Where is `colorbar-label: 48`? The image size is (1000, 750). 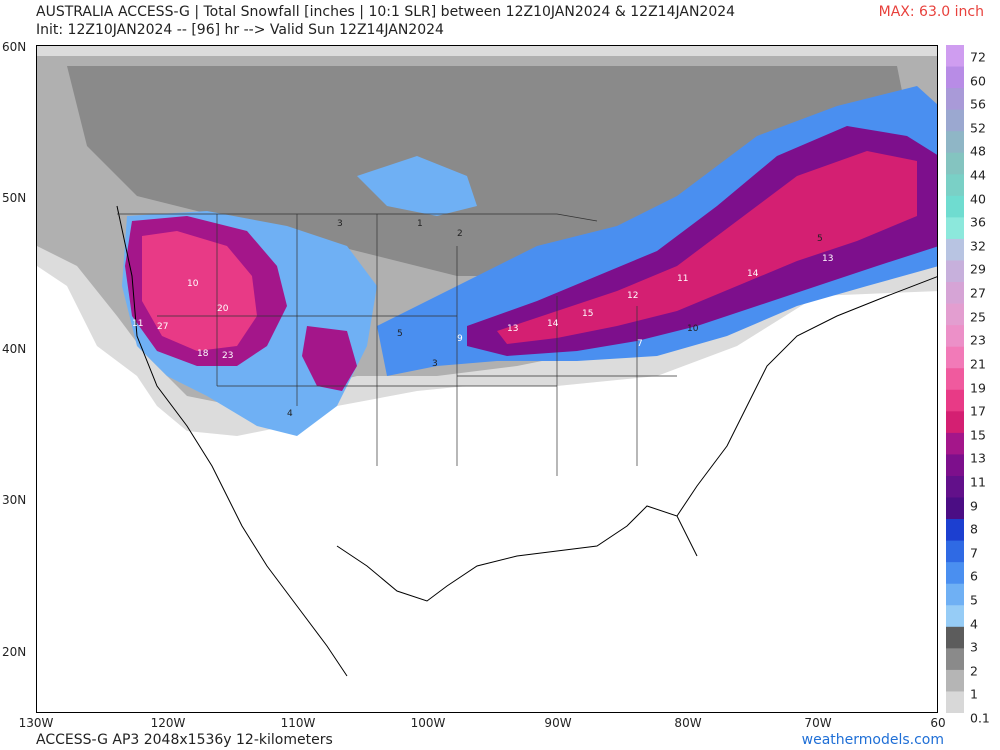
colorbar-label: 48 is located at coordinates (978, 151).